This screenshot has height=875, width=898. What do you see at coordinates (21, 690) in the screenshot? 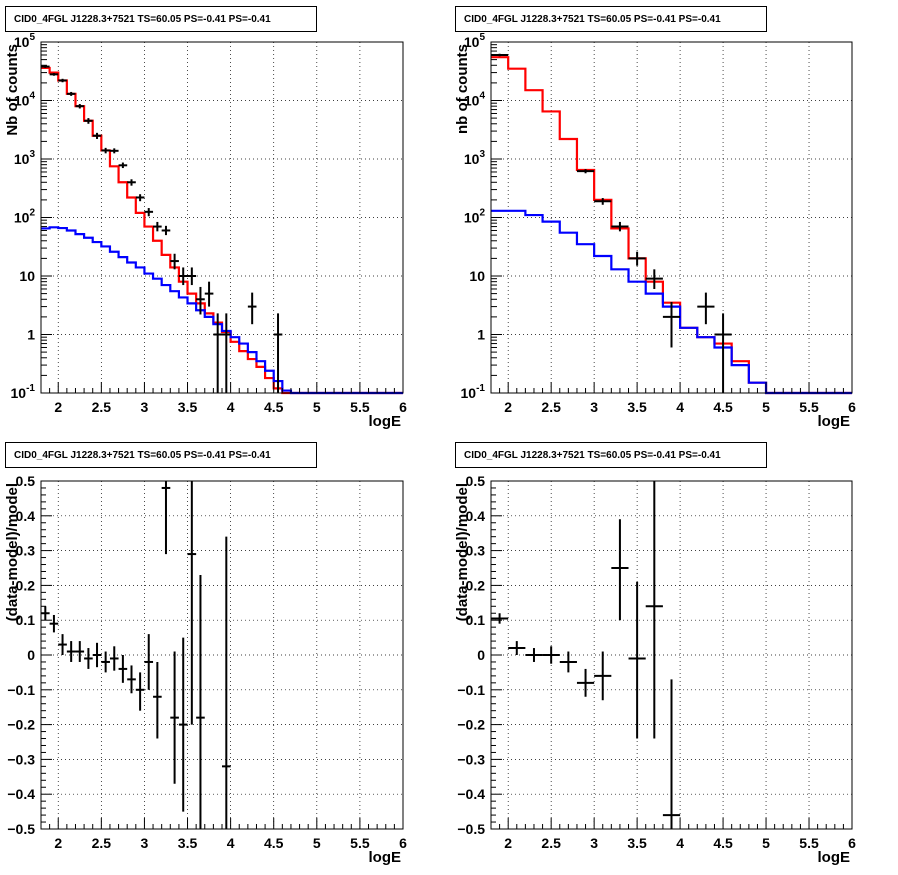
I see `y-tick-label: −0.1` at bounding box center [21, 690].